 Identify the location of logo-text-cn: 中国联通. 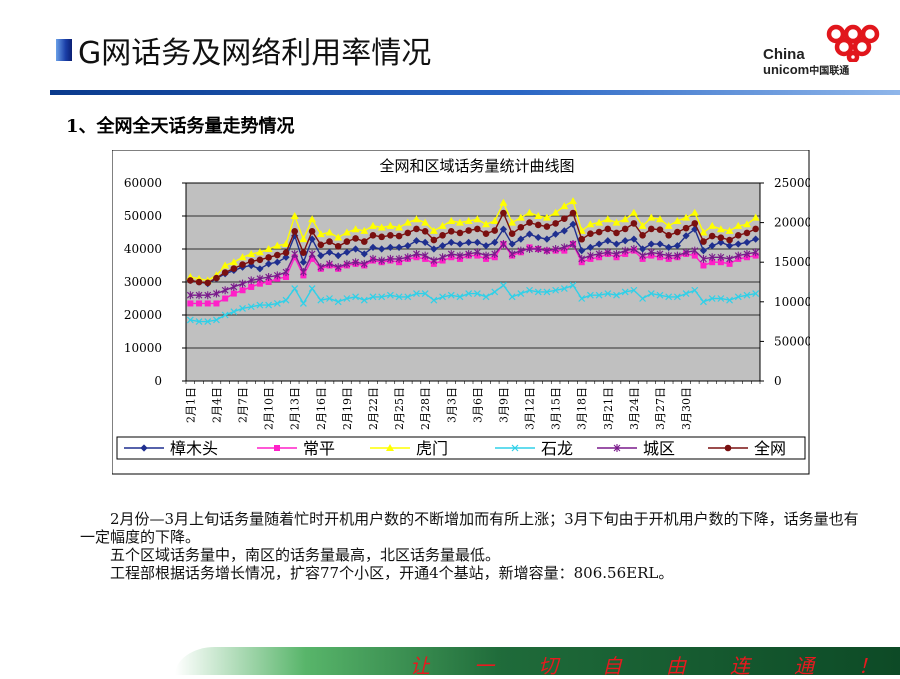
(829, 71).